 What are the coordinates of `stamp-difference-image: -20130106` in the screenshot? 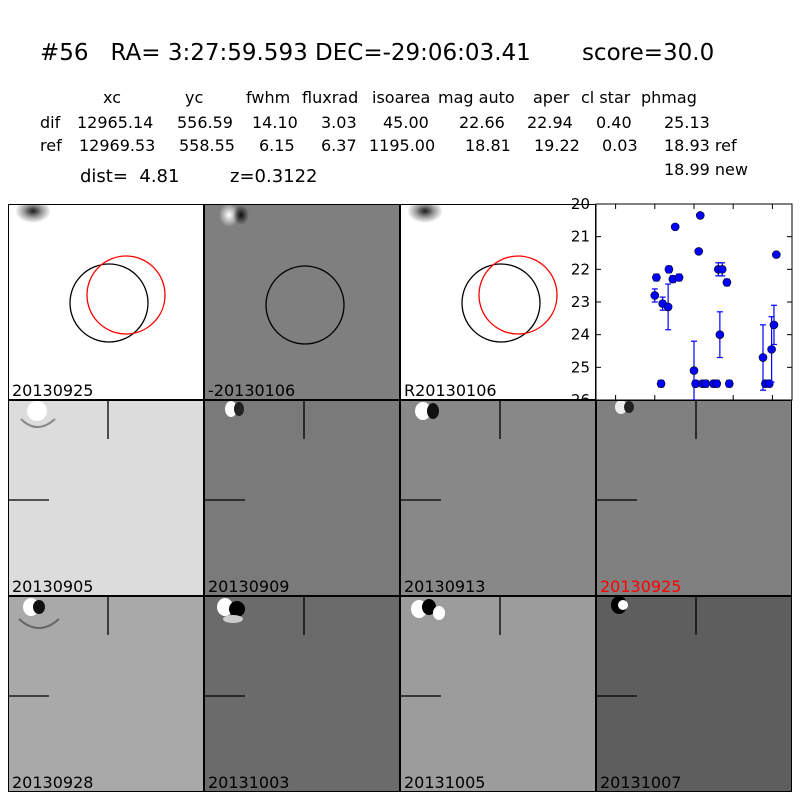 It's located at (302, 302).